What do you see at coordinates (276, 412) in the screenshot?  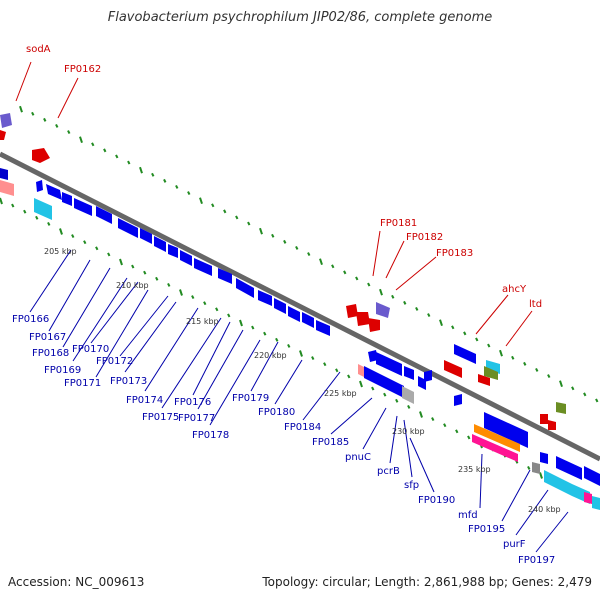 I see `gene-label-FP0180: FP0180` at bounding box center [276, 412].